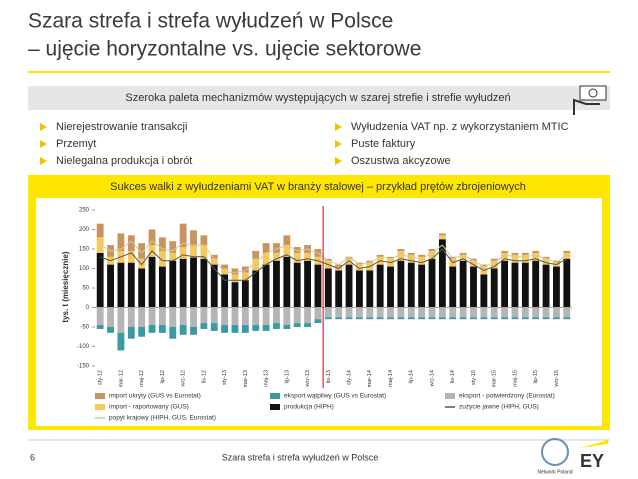 This screenshot has height=479, width=638. I want to click on legend-label: zużycie jawne (HIPH, GUS), so click(499, 407).